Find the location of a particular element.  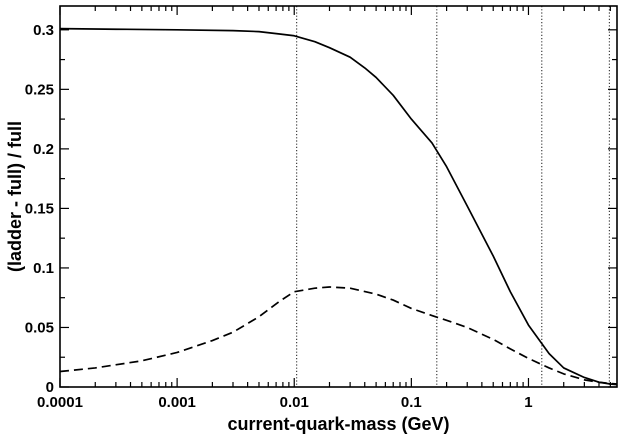

x-tick-label: 0.001 is located at coordinates (177, 402).